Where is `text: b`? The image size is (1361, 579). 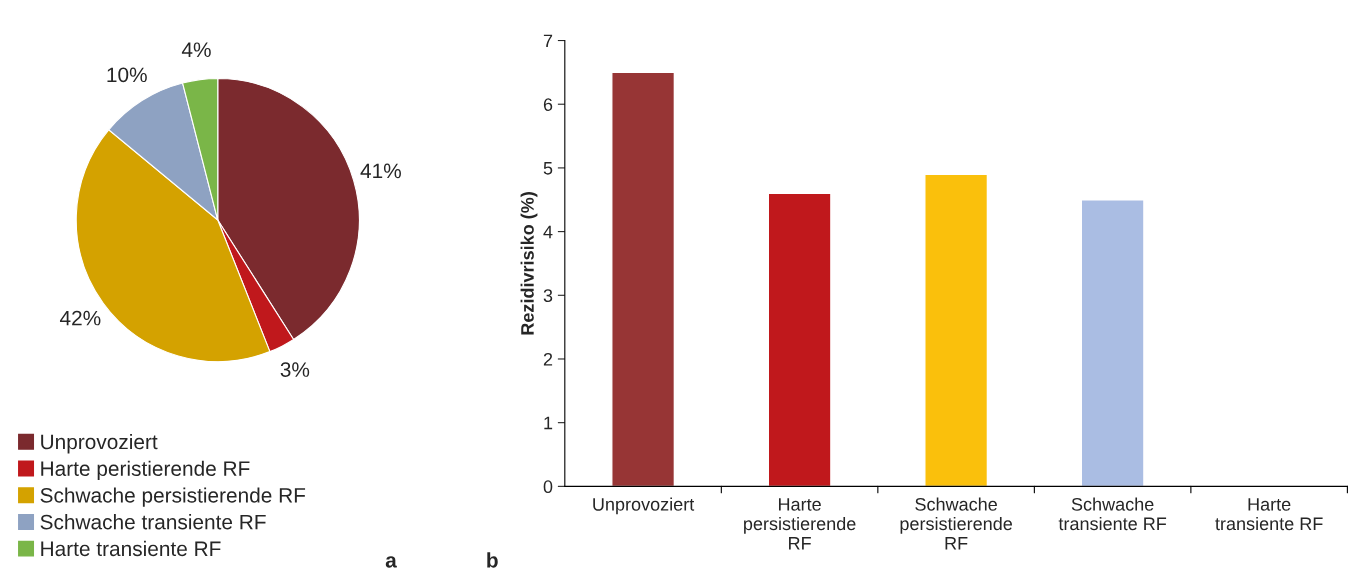
text: b is located at coordinates (492, 560).